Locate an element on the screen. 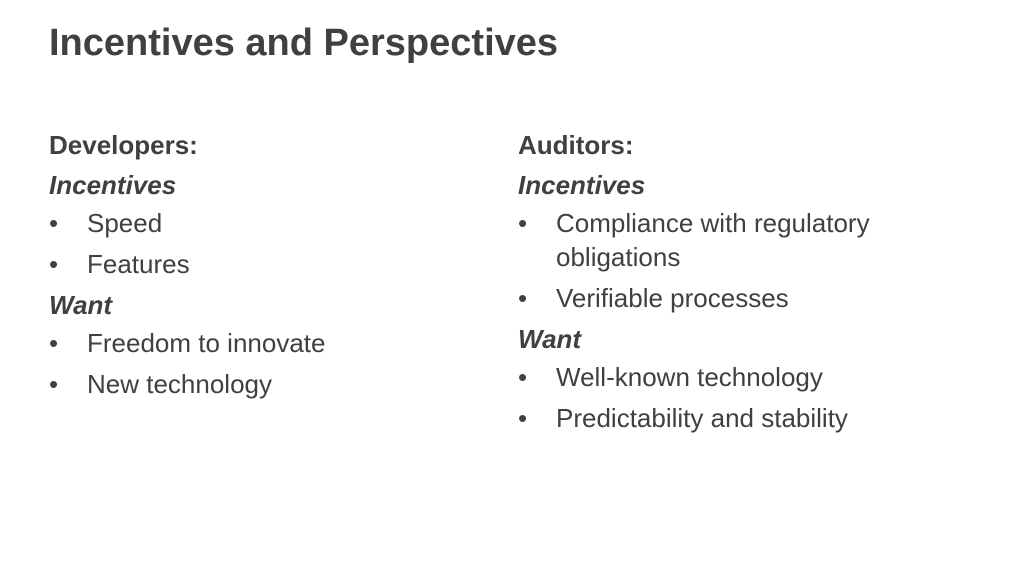  list-item-text: Freedom to innovate is located at coordinates (206, 343).